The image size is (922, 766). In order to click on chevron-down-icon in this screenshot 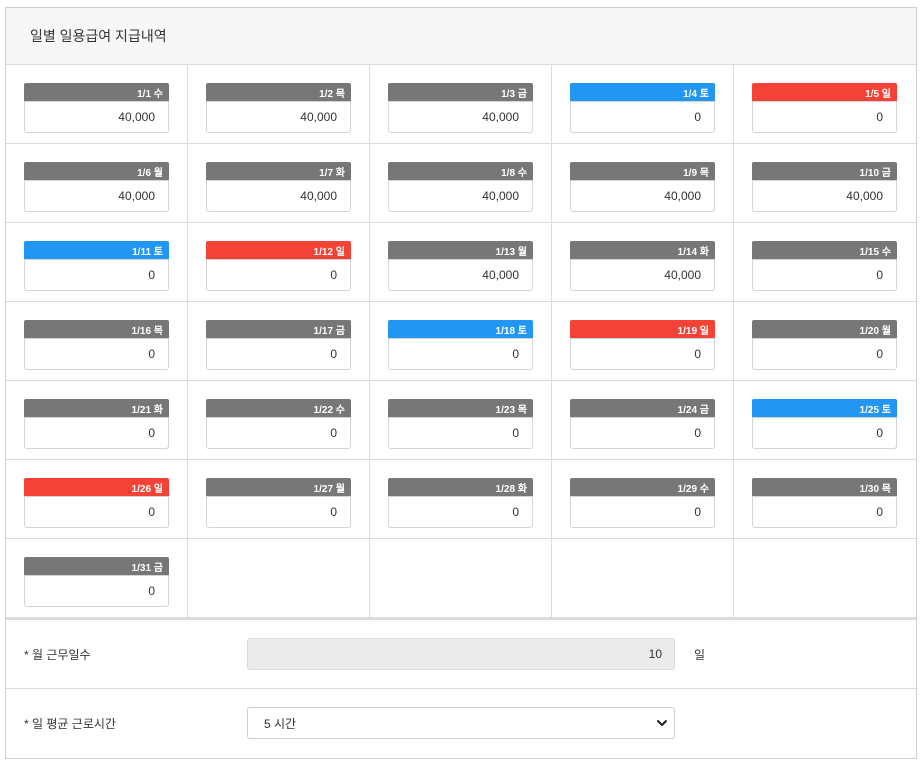, I will do `click(662, 723)`.